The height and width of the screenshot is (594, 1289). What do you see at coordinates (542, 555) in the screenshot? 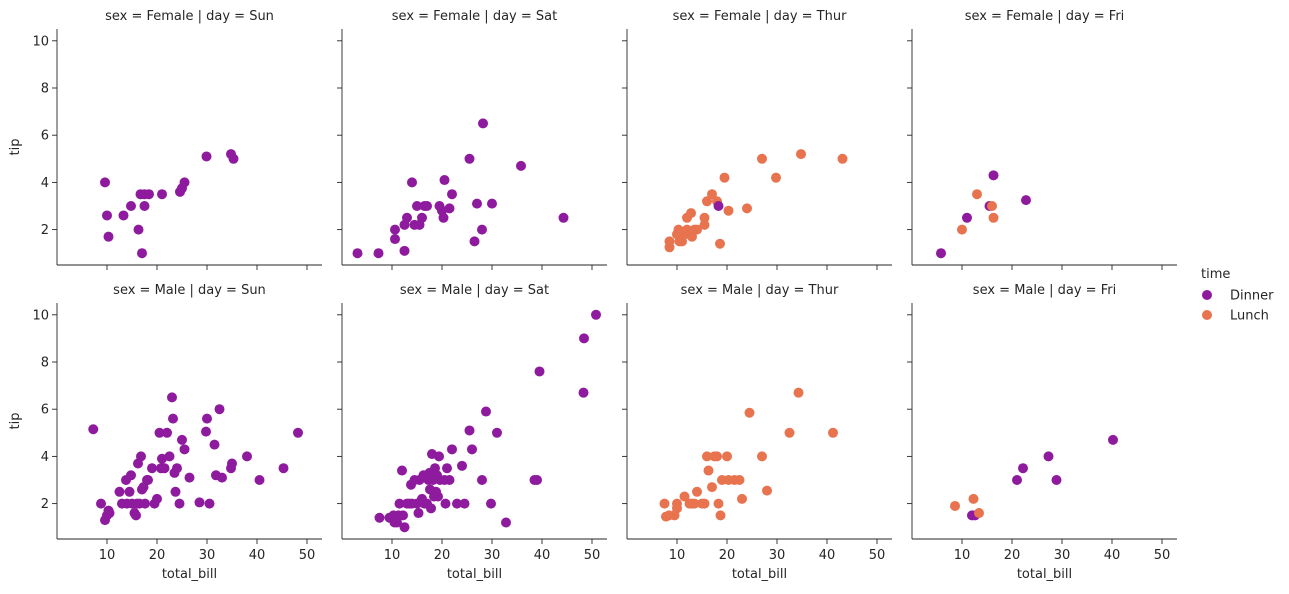
I see `x-tick-label: 40` at bounding box center [542, 555].